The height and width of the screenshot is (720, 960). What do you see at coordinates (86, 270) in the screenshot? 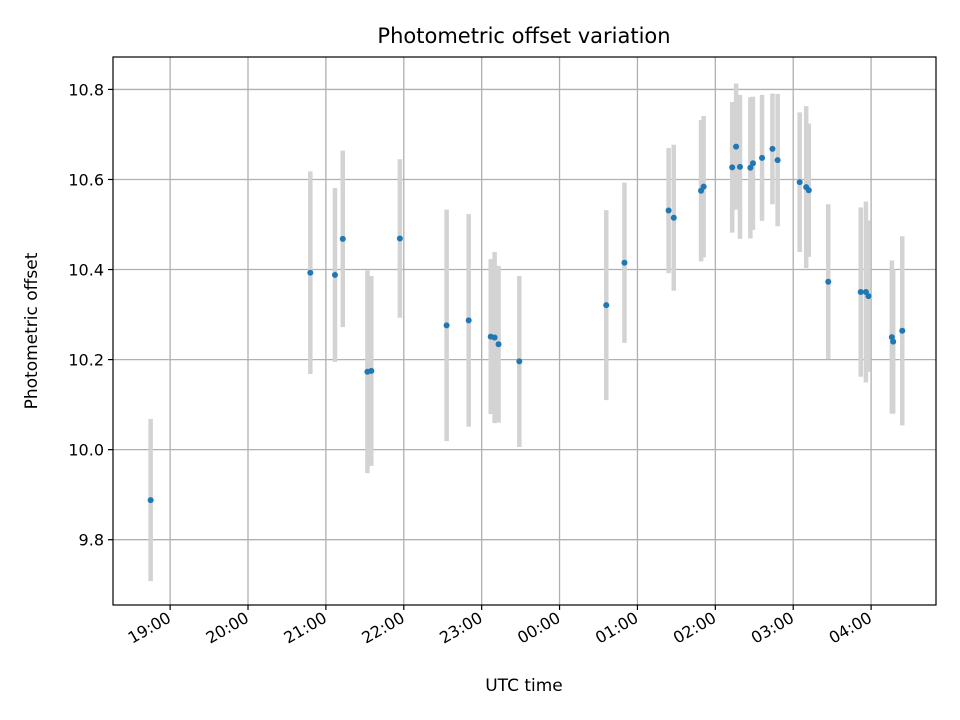
I see `y-tick-label: 10.4` at bounding box center [86, 270].